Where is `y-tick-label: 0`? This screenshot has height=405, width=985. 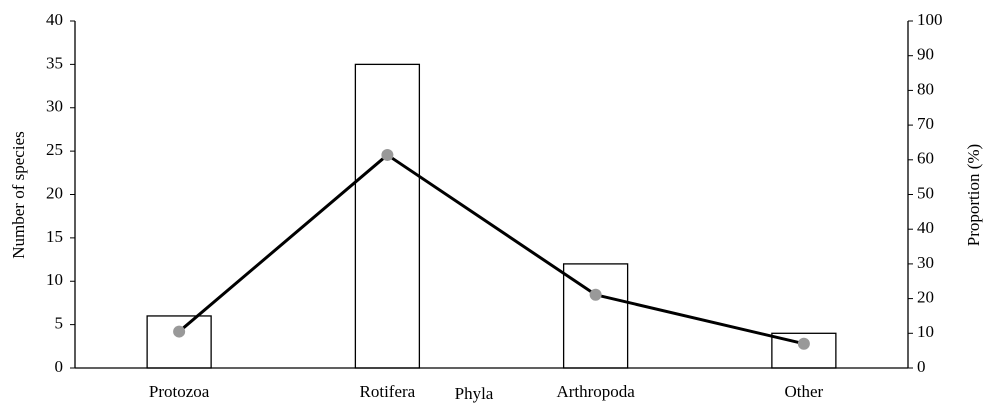 y-tick-label: 0 is located at coordinates (59, 366).